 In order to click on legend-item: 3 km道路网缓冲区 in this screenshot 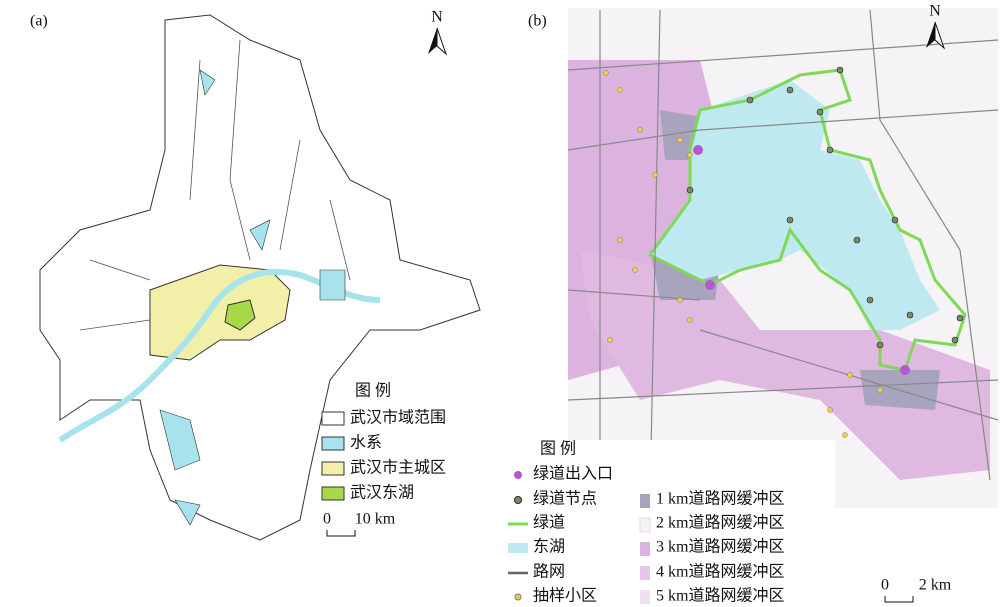, I will do `click(720, 547)`.